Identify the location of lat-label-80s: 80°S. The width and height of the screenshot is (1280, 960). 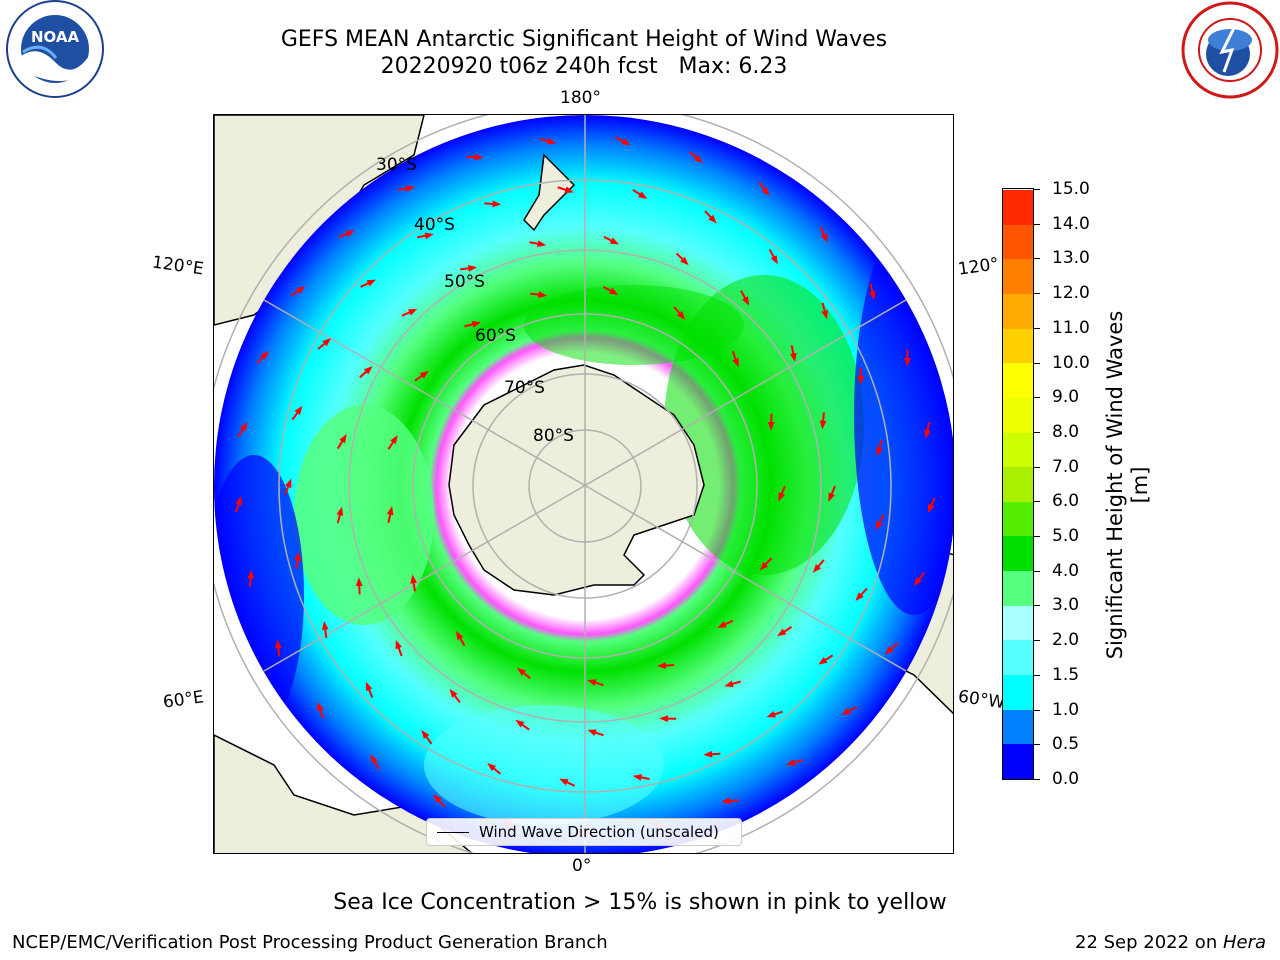
(553, 436).